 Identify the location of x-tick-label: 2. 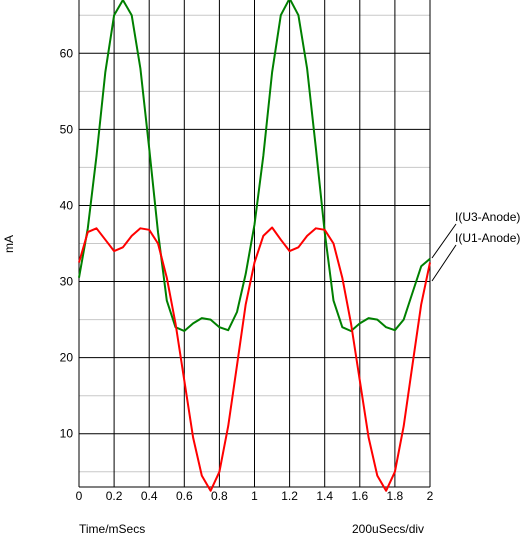
(430, 496).